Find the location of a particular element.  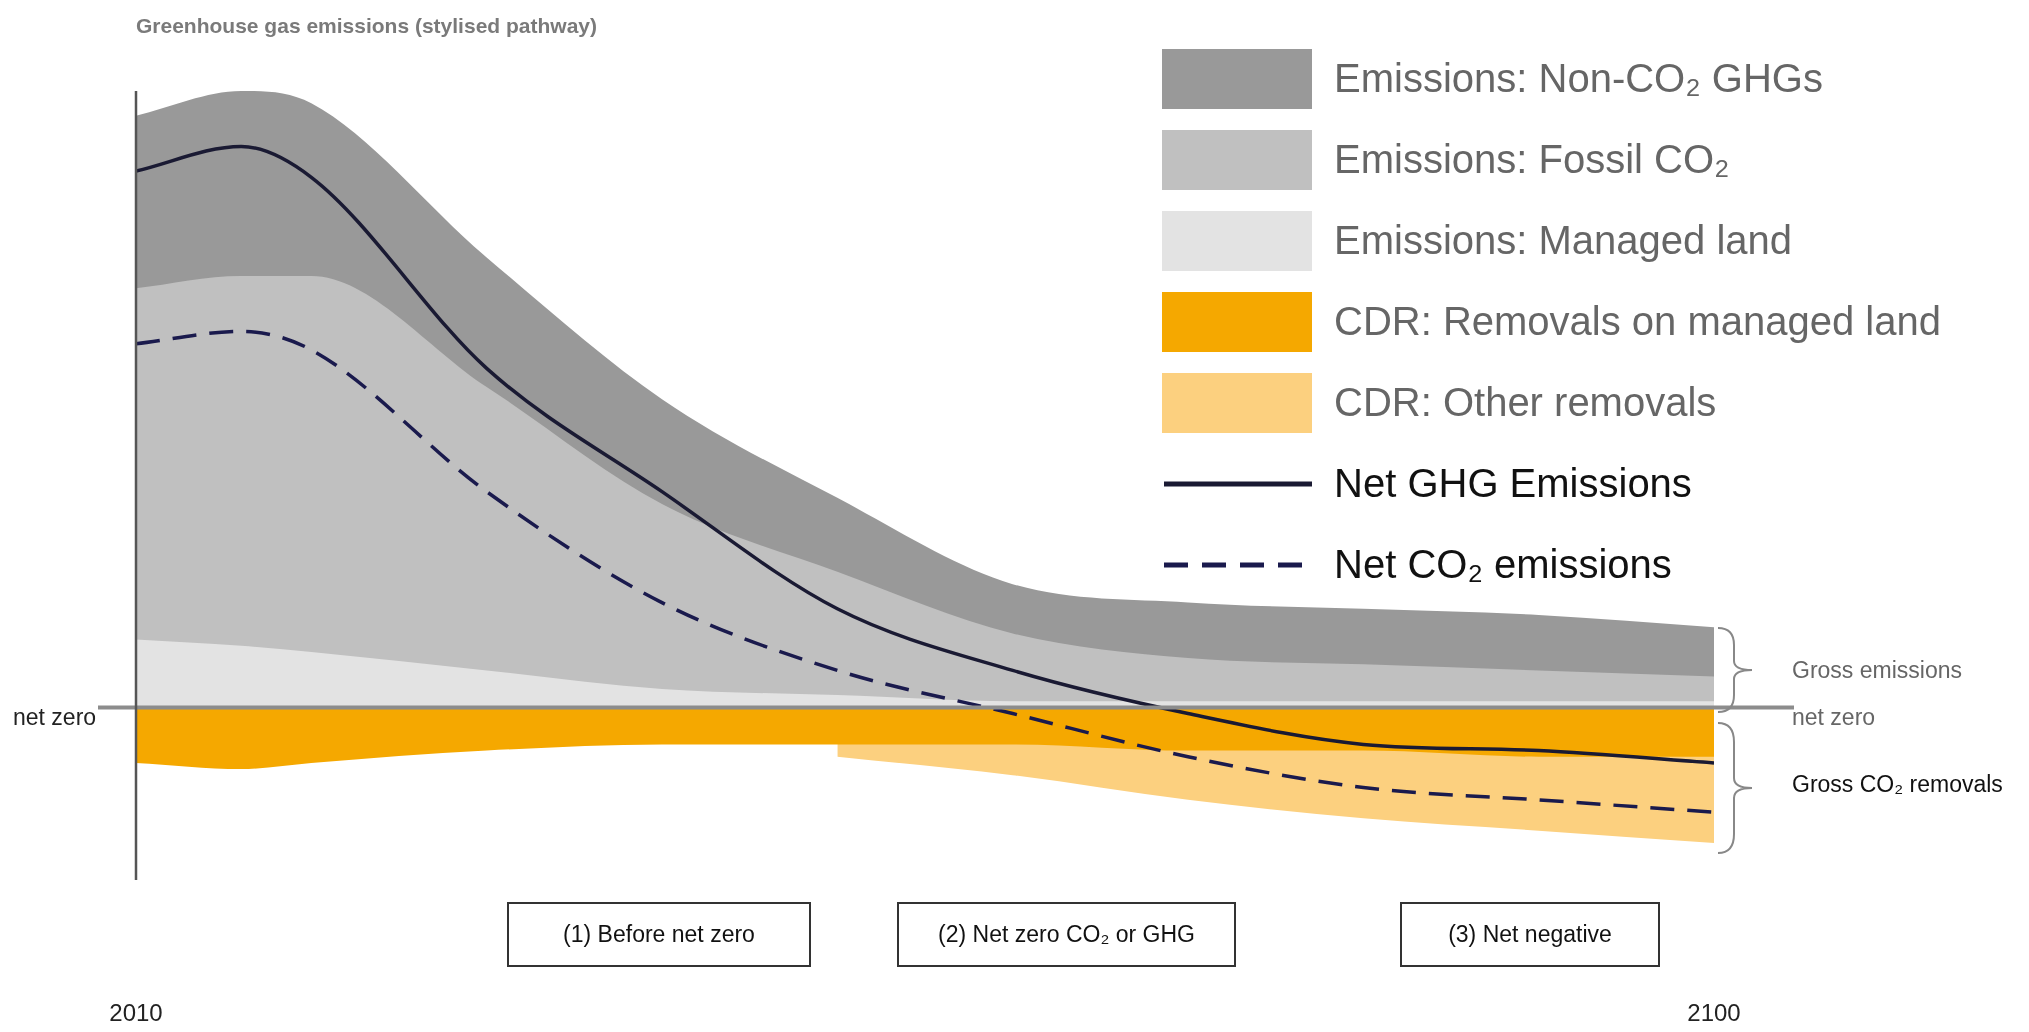

x-tick-label: 2100 is located at coordinates (1714, 1012).